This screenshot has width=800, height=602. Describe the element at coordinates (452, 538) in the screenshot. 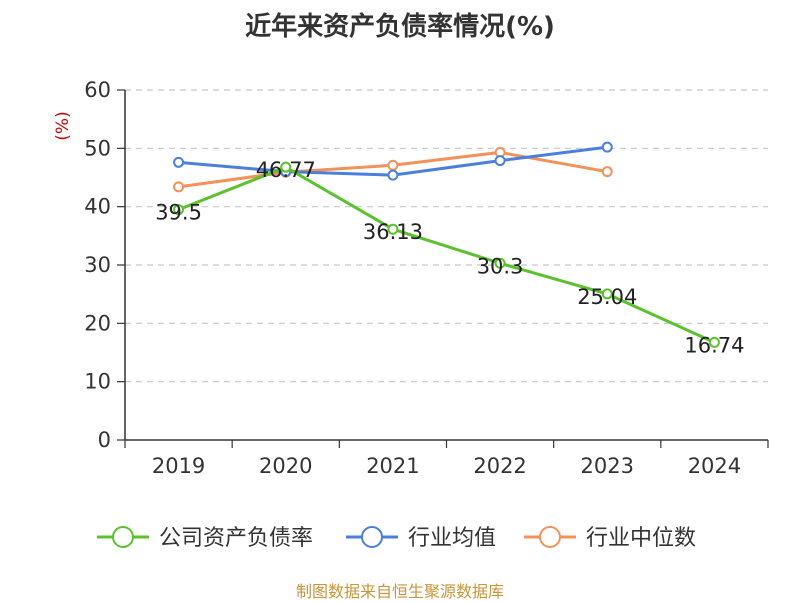

I see `legend-label: 行业均值` at that location.